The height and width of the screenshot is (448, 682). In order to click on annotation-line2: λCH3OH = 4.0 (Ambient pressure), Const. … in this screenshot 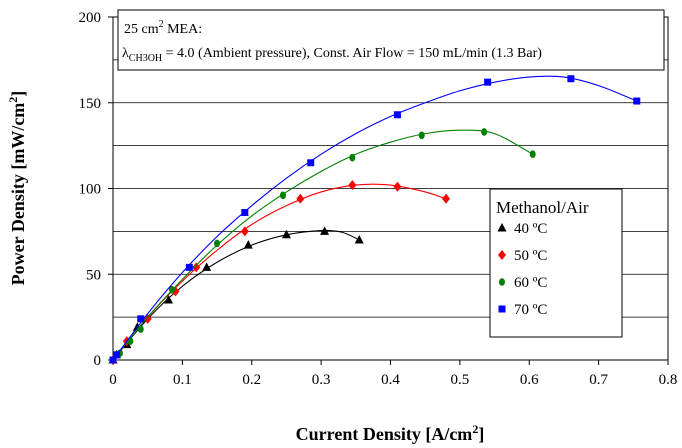, I will do `click(332, 55)`.